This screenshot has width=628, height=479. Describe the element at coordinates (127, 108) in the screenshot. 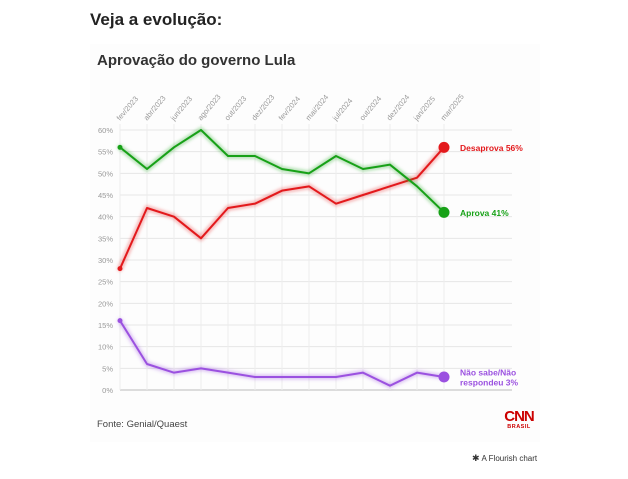

I see `x-tick-label: fev/2023` at that location.